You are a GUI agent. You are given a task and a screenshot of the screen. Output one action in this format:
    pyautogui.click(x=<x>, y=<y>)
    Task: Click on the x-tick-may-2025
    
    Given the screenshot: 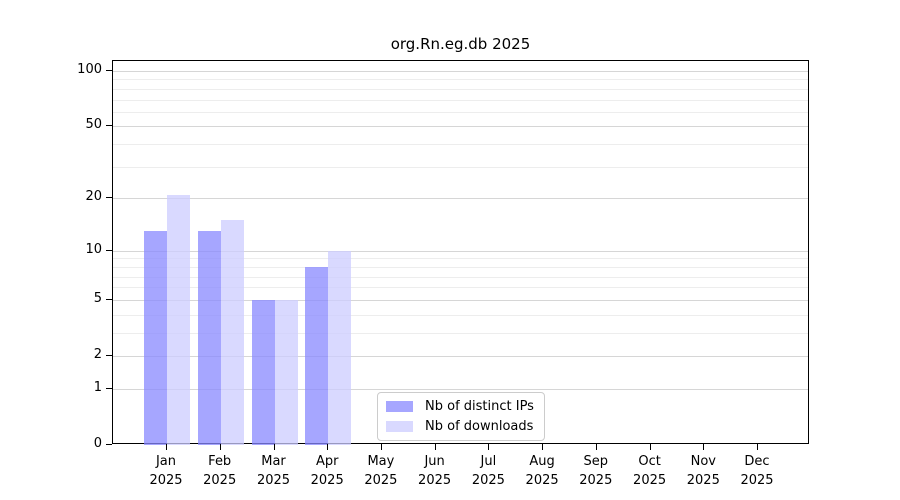 What is the action you would take?
    pyautogui.click(x=381, y=447)
    